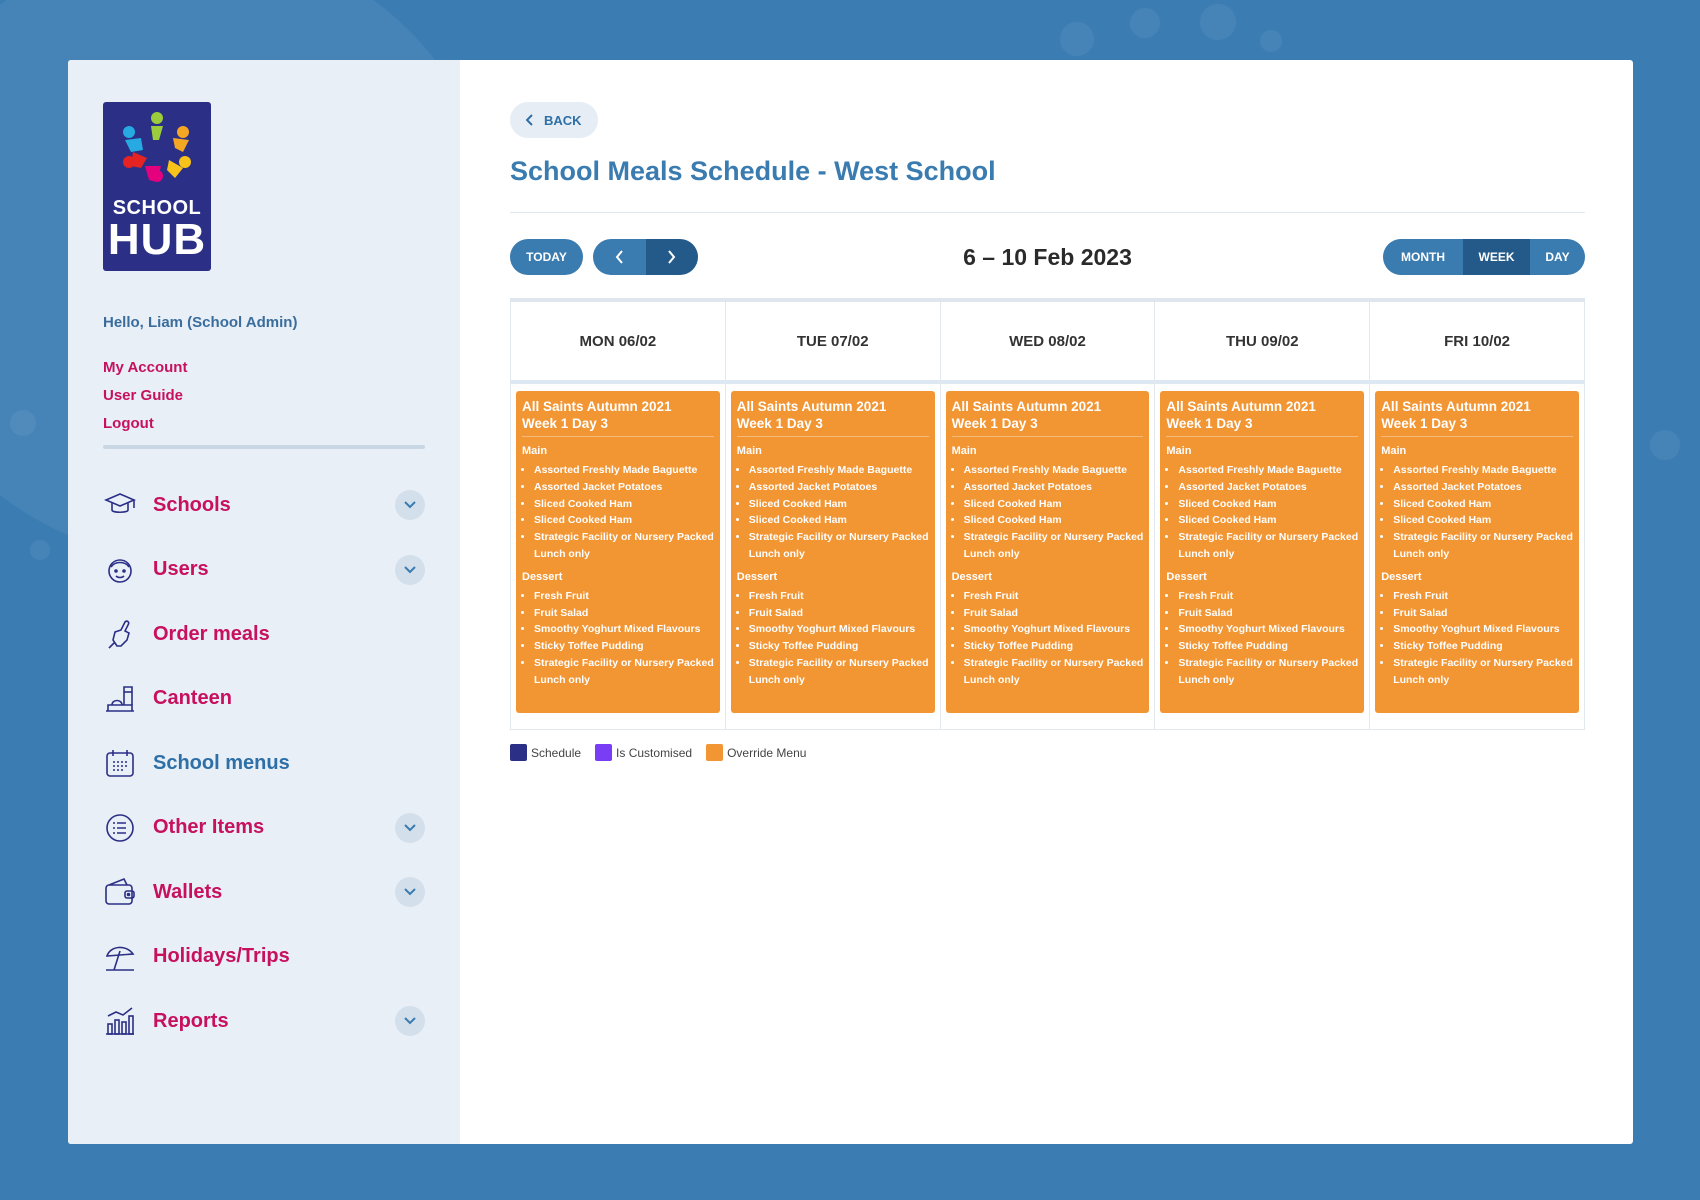  What do you see at coordinates (1496, 257) in the screenshot?
I see `view-week-button: WEEK` at bounding box center [1496, 257].